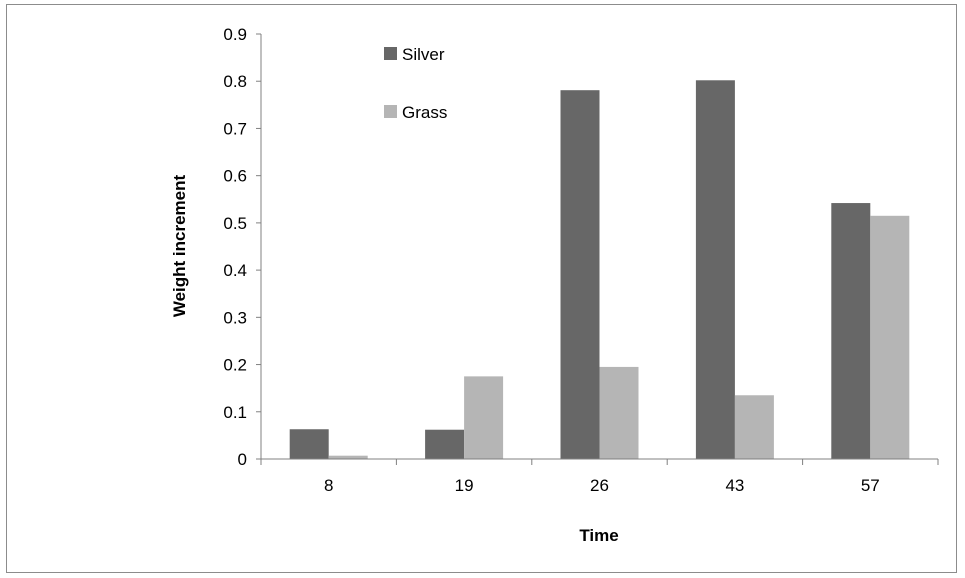 The image size is (965, 578). Describe the element at coordinates (235, 412) in the screenshot. I see `y-tick-label: 0.1` at that location.